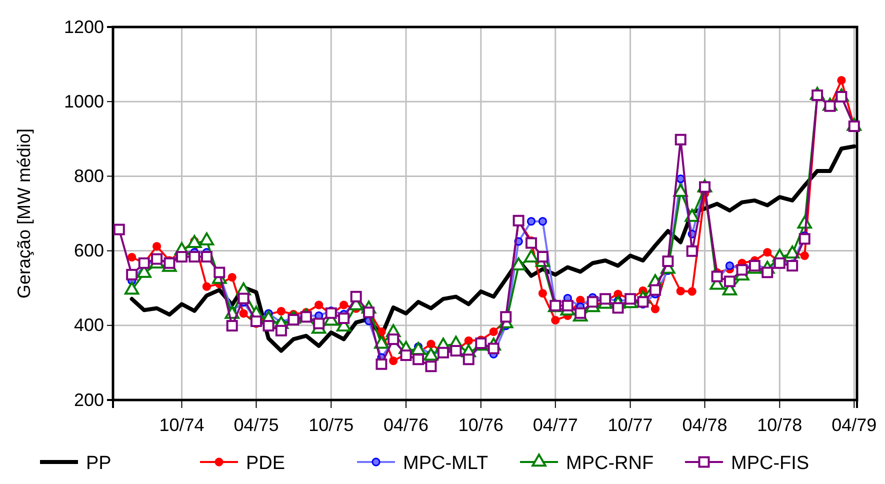 The height and width of the screenshot is (484, 885). Describe the element at coordinates (89, 400) in the screenshot. I see `y-tick-label: 200` at that location.